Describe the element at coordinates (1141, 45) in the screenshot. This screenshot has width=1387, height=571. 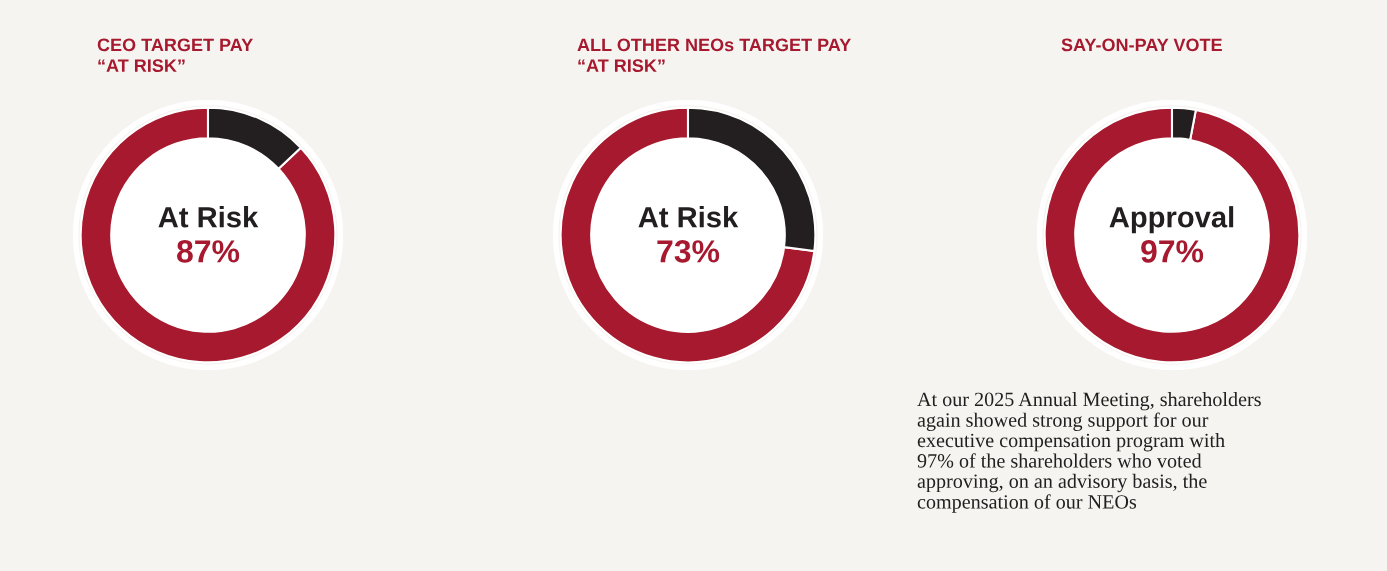
I see `chart-title: SAY-ON-PAY VOTE` at that location.